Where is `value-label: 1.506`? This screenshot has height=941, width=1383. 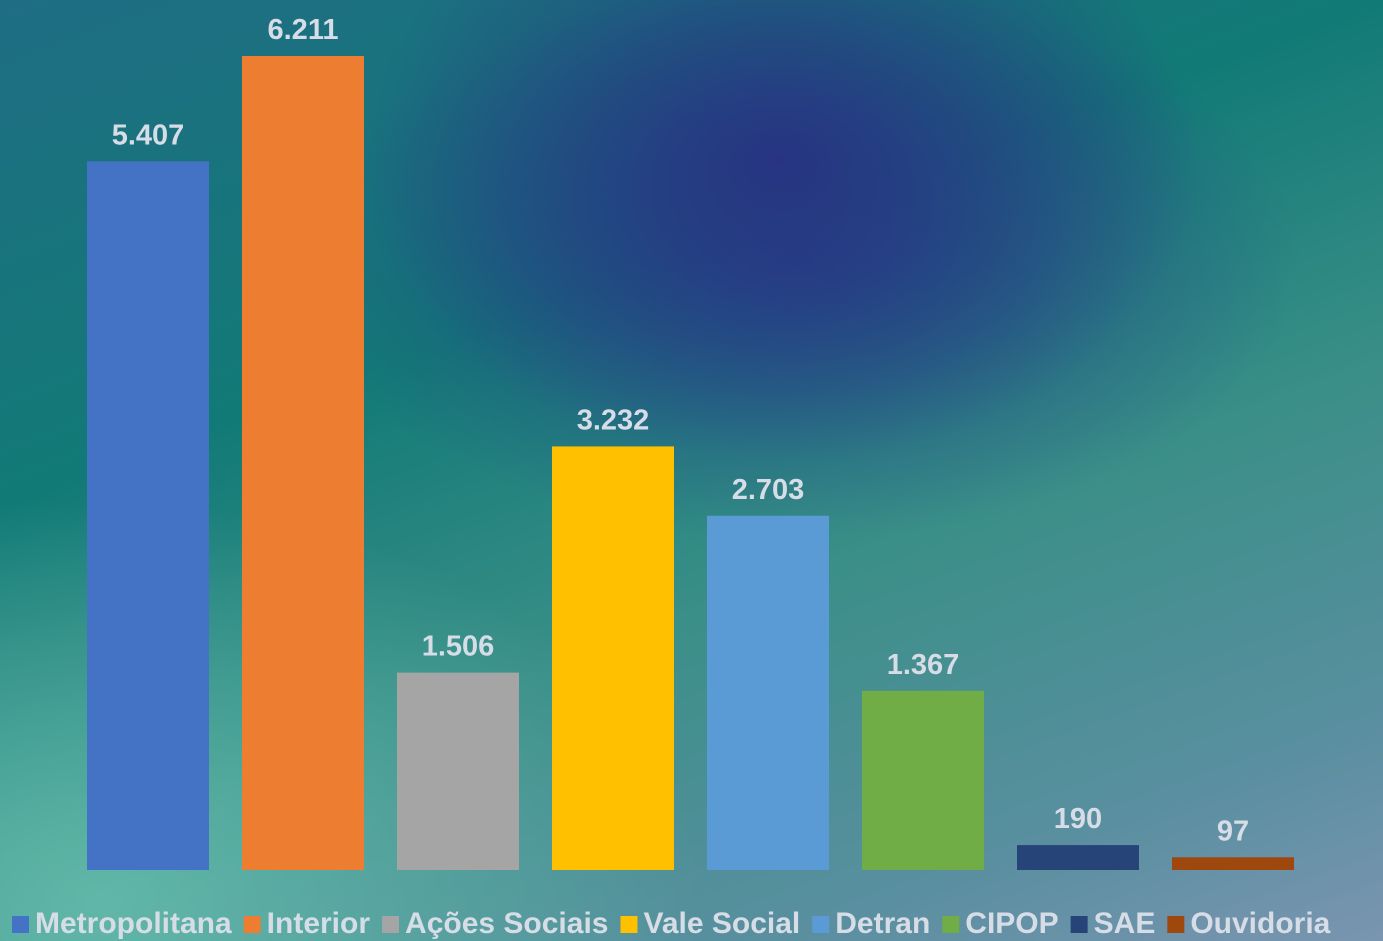
value-label: 1.506 is located at coordinates (458, 647).